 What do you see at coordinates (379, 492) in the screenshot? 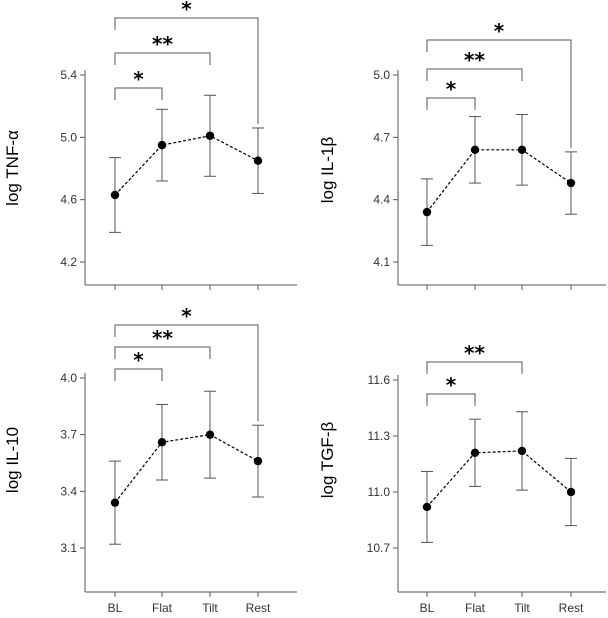
I see `y-tick-label: 11.0` at bounding box center [379, 492].